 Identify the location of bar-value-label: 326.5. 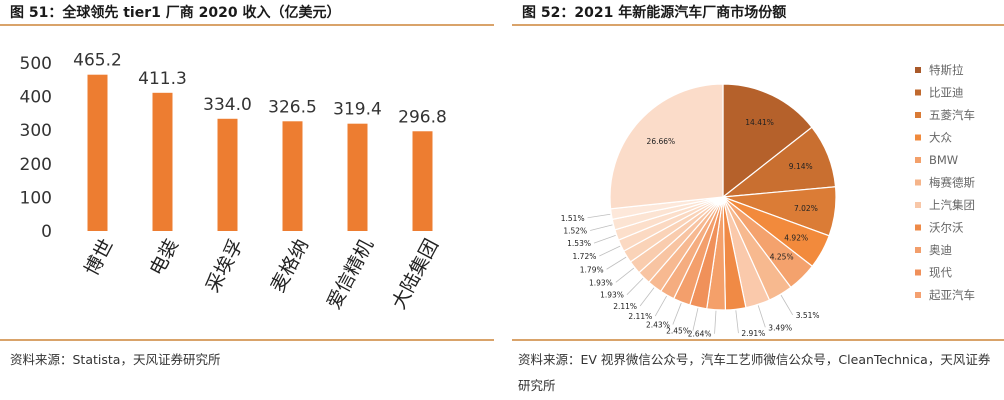
(292, 107).